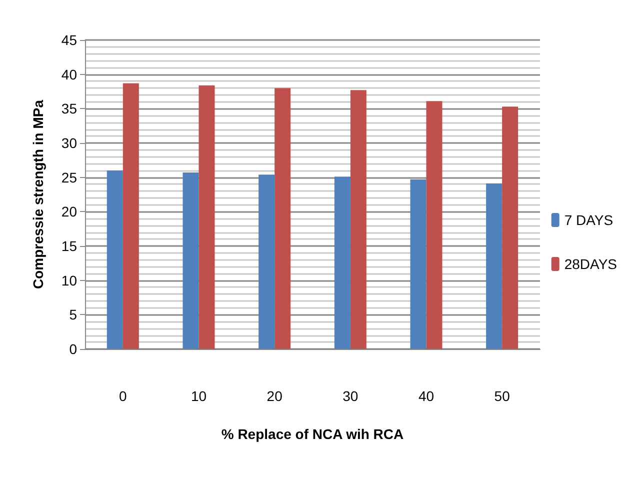 The height and width of the screenshot is (484, 632). Describe the element at coordinates (69, 212) in the screenshot. I see `y-tick-label: 20` at that location.